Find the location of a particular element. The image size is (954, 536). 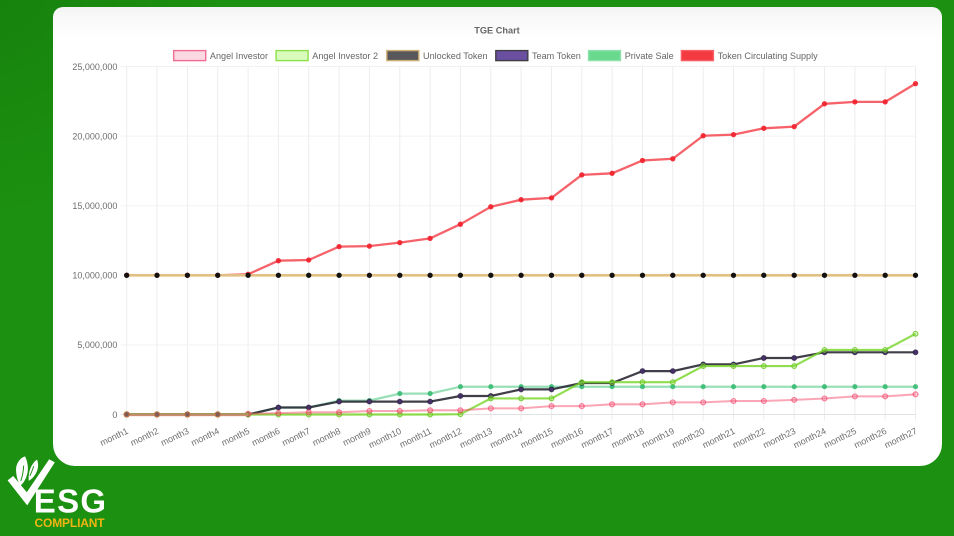

svg-text: month1 is located at coordinates (113, 437).